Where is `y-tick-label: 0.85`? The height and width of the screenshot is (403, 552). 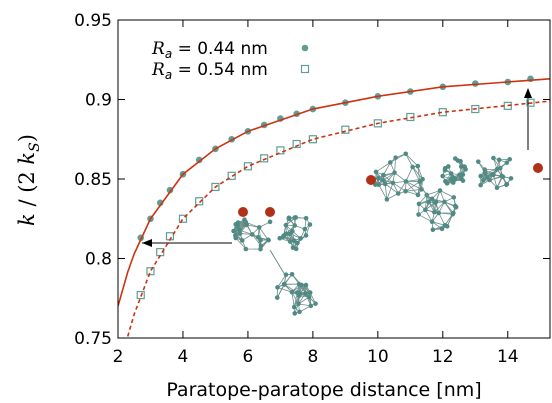
y-tick-label: 0.85 is located at coordinates (93, 180).